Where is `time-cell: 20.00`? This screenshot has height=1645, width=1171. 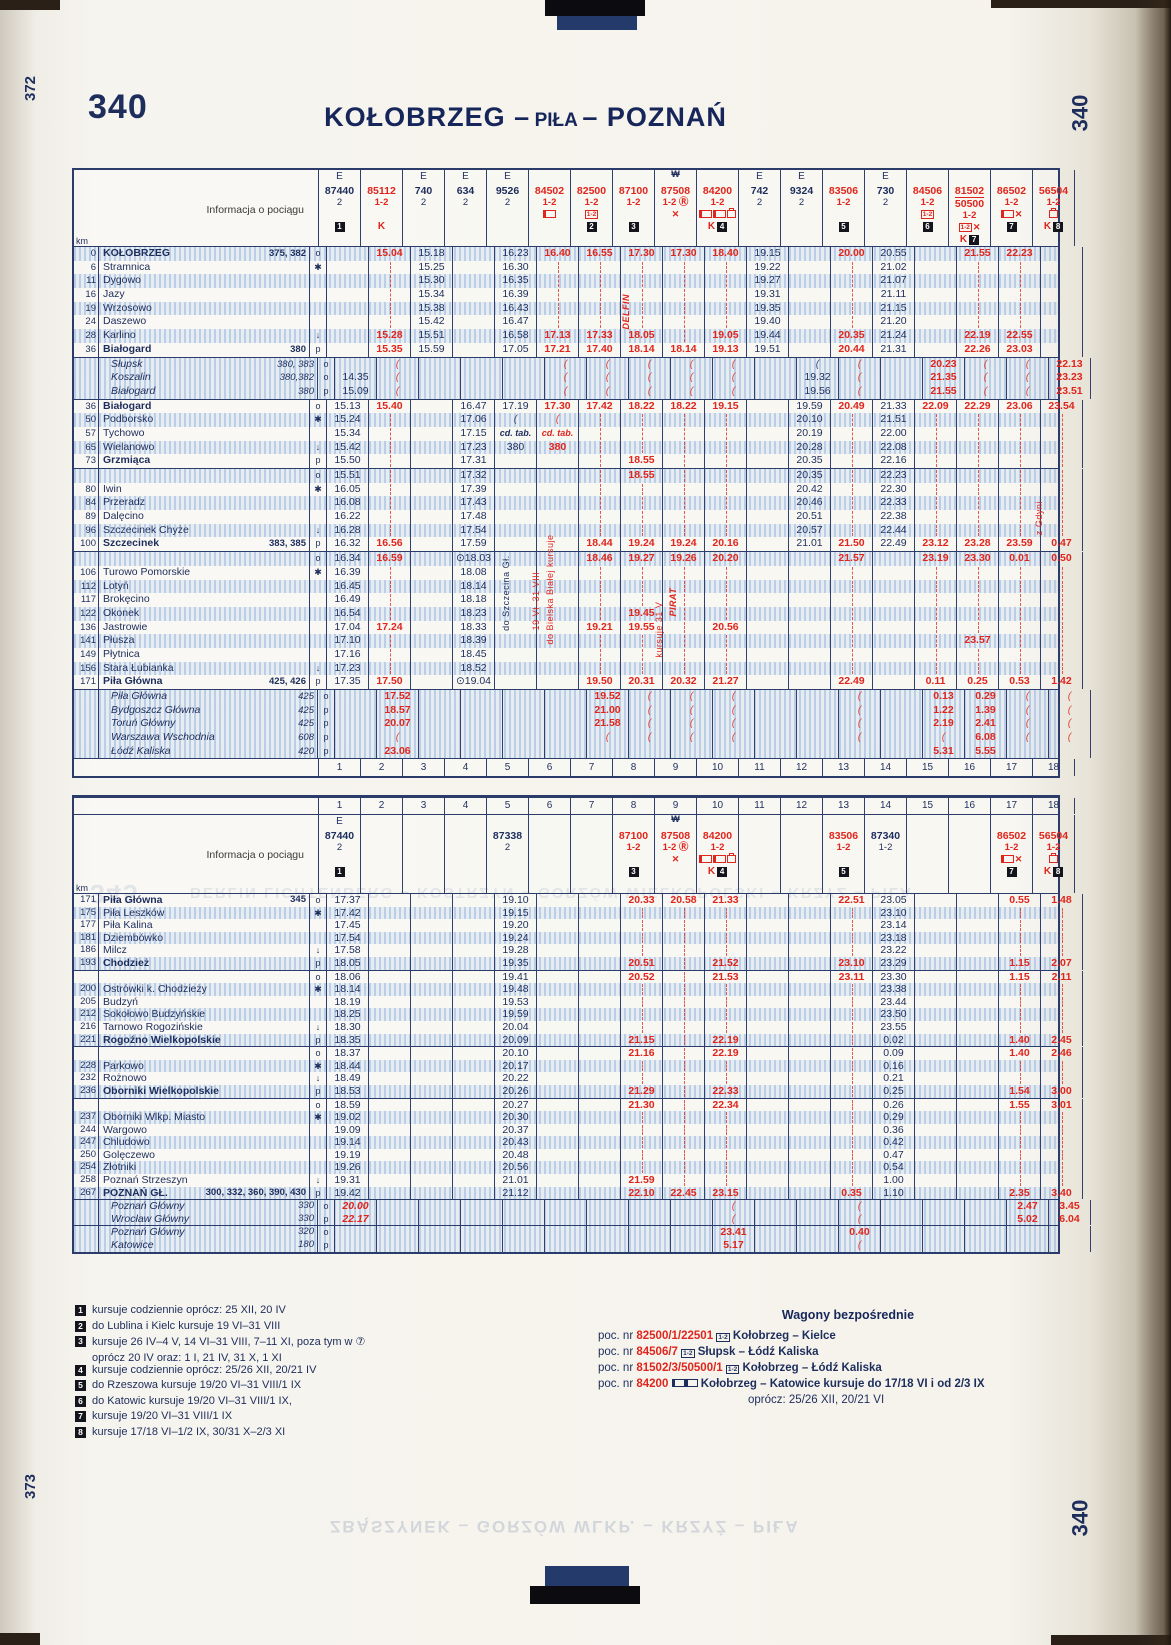 time-cell: 20.00 is located at coordinates (852, 254).